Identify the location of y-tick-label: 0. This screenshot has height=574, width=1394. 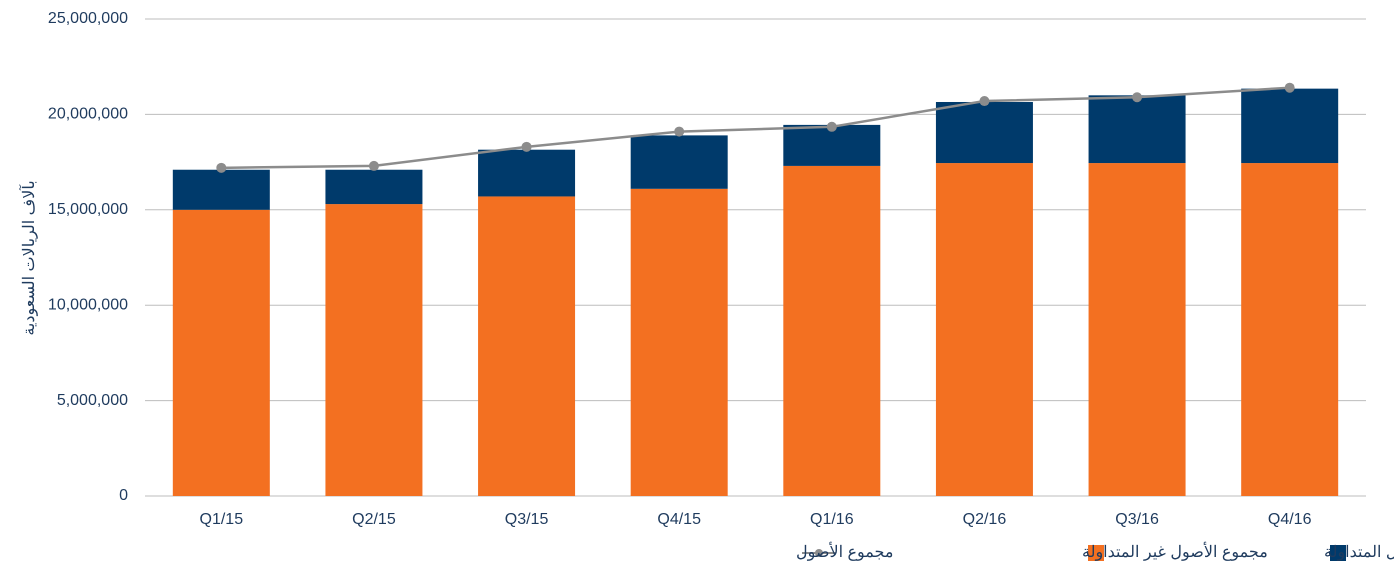
(123, 495).